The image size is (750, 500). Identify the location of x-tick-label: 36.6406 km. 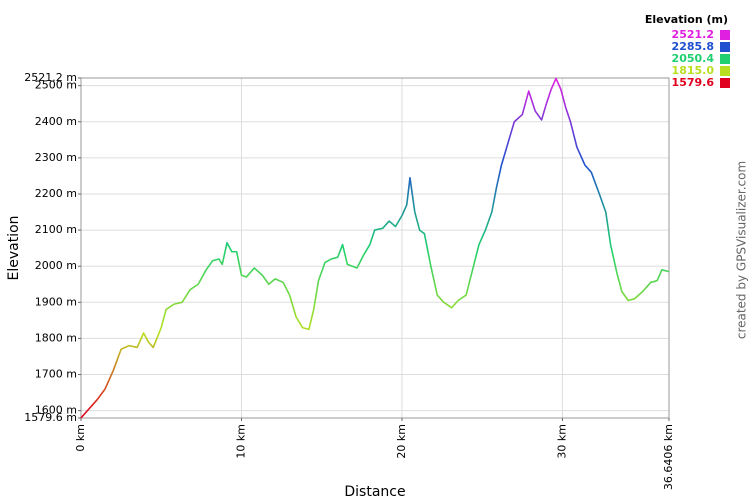
(668, 457).